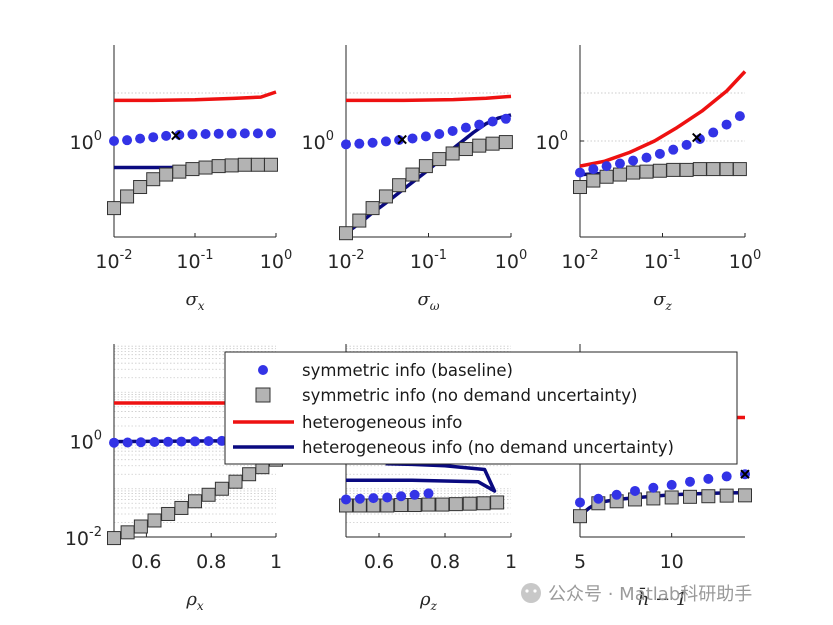  What do you see at coordinates (347, 422) in the screenshot?
I see `legend-entry-heterogeneous: heterogeneous info` at bounding box center [347, 422].